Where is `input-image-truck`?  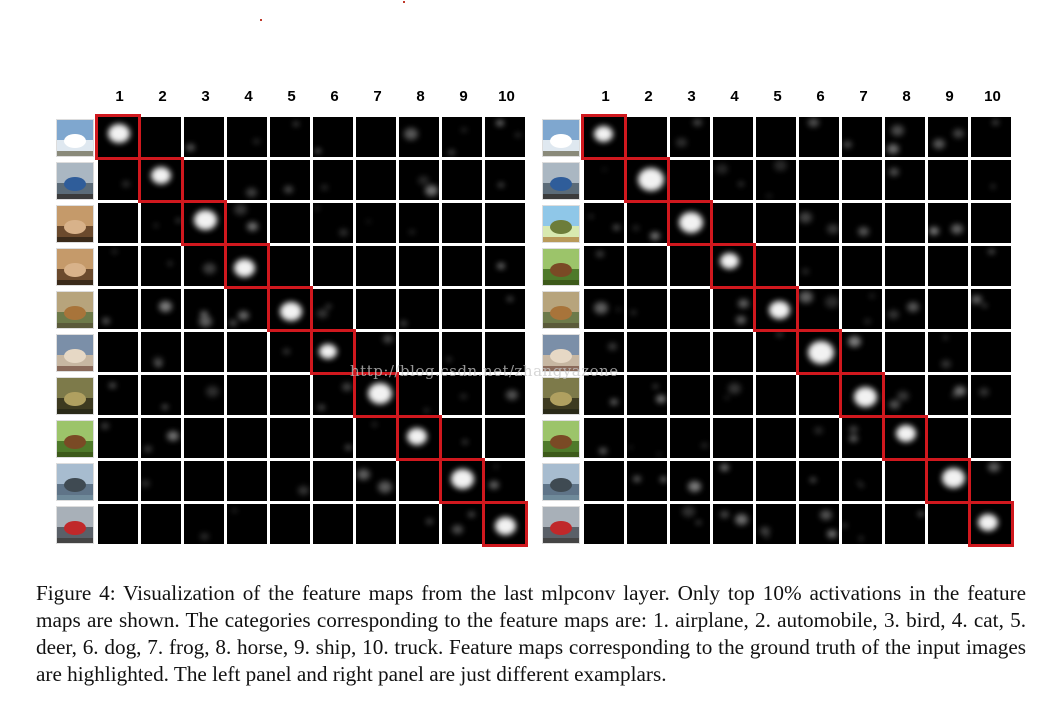 input-image-truck is located at coordinates (75, 525).